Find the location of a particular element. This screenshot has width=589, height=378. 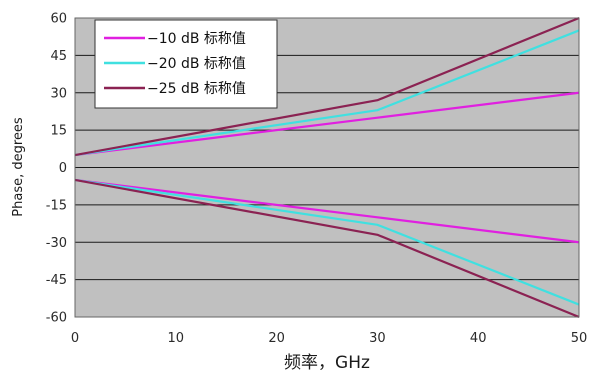

y-tick-label: -60 is located at coordinates (56, 318).